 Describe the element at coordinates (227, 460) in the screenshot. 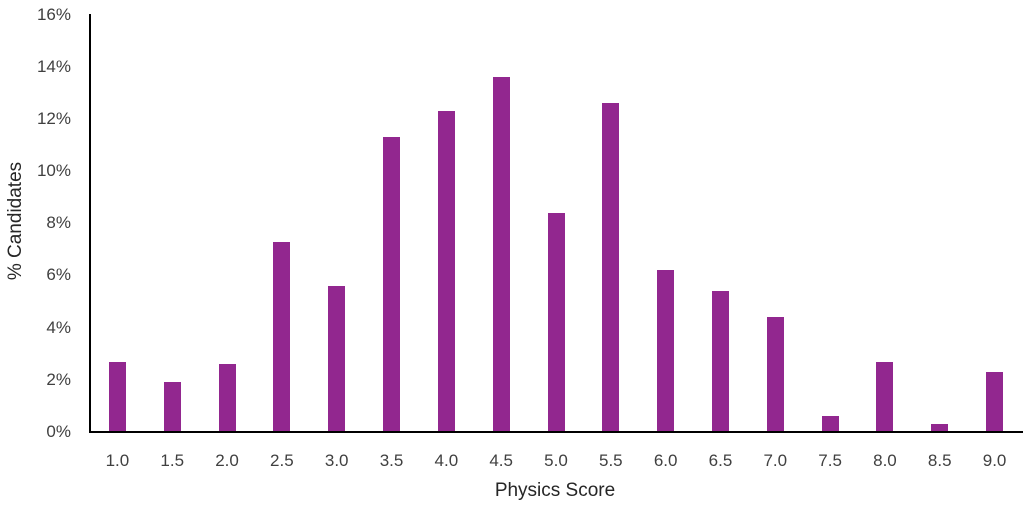

I see `x-tick-label: 2.0` at that location.